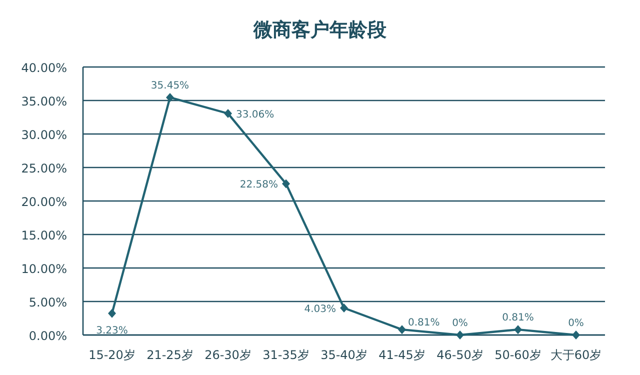 This screenshot has height=375, width=640. I want to click on x-tick-label: 35-40岁, so click(344, 355).